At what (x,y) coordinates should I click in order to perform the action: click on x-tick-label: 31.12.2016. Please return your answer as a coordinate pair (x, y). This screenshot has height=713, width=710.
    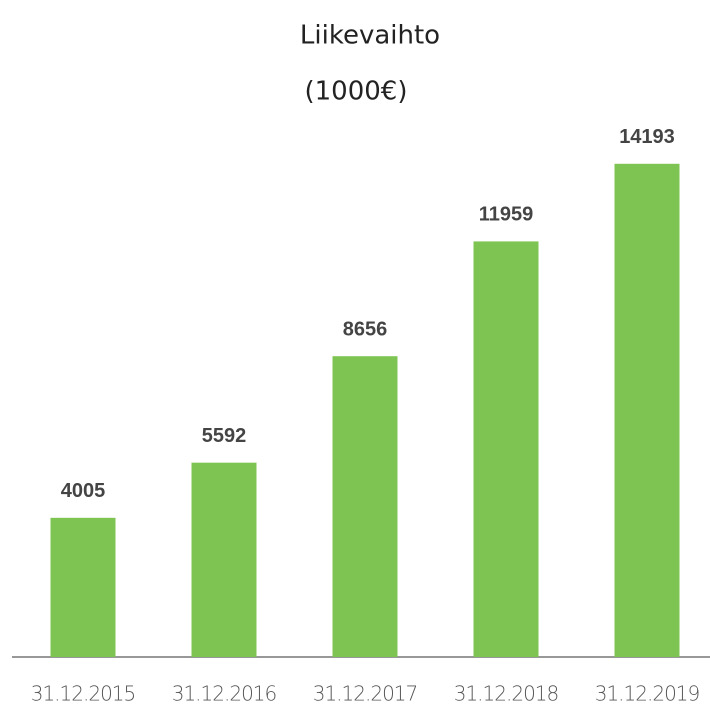
    Looking at the image, I should click on (224, 694).